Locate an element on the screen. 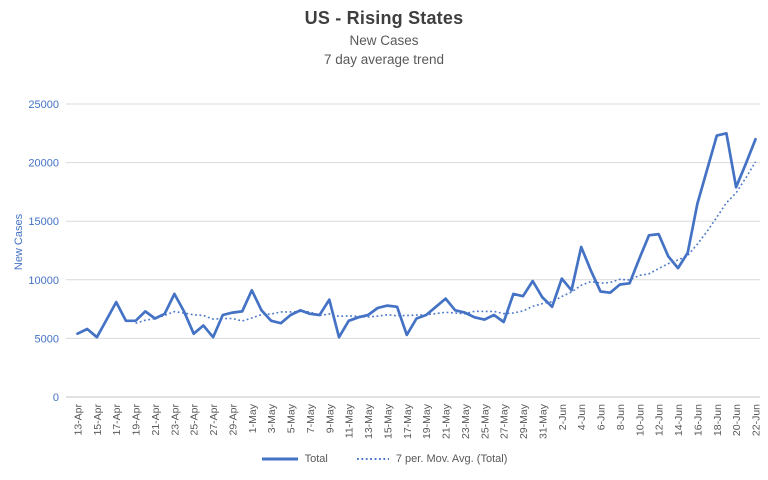  legend: Total 7 per. Mov. Avg. (Total) is located at coordinates (384, 459).